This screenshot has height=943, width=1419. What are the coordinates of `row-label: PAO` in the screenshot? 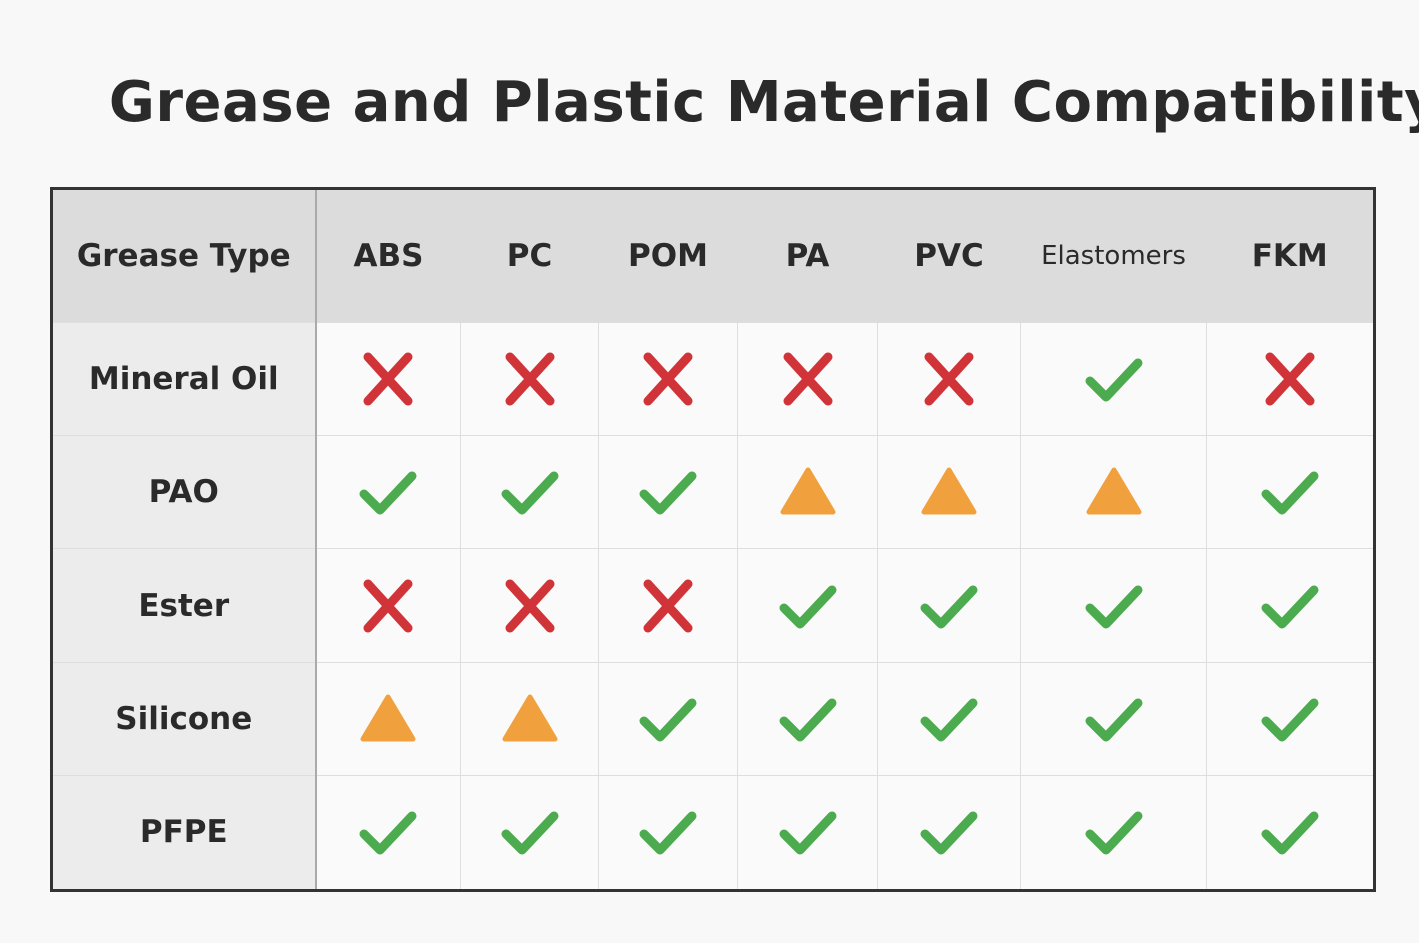 It's located at (184, 492).